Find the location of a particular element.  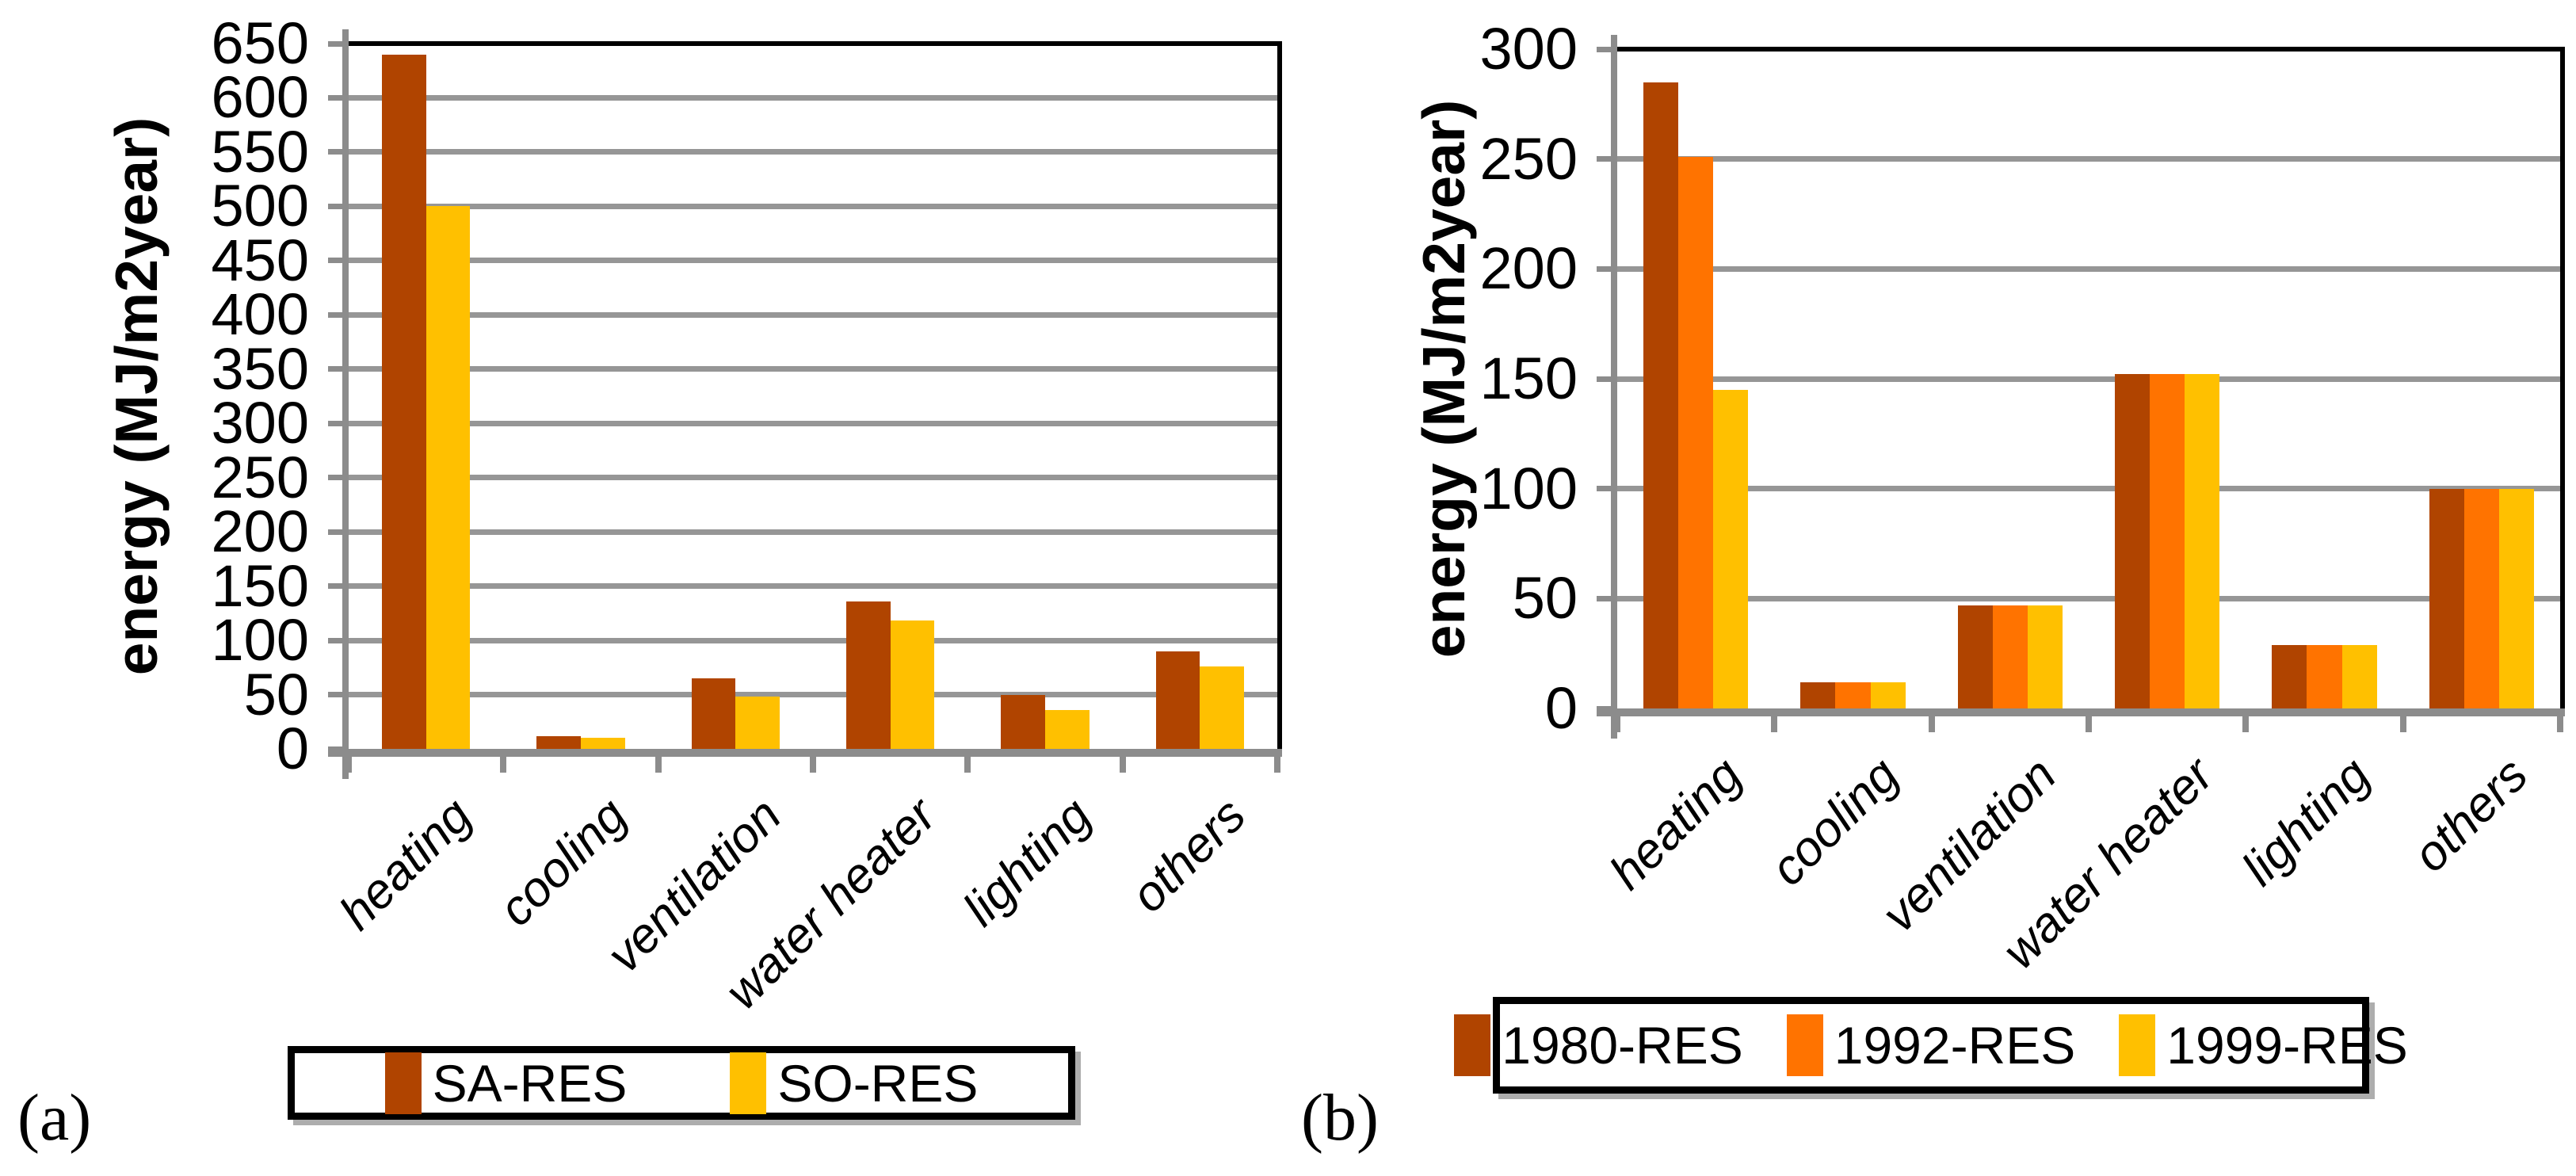

y-tick-label: 350 is located at coordinates (260, 368).